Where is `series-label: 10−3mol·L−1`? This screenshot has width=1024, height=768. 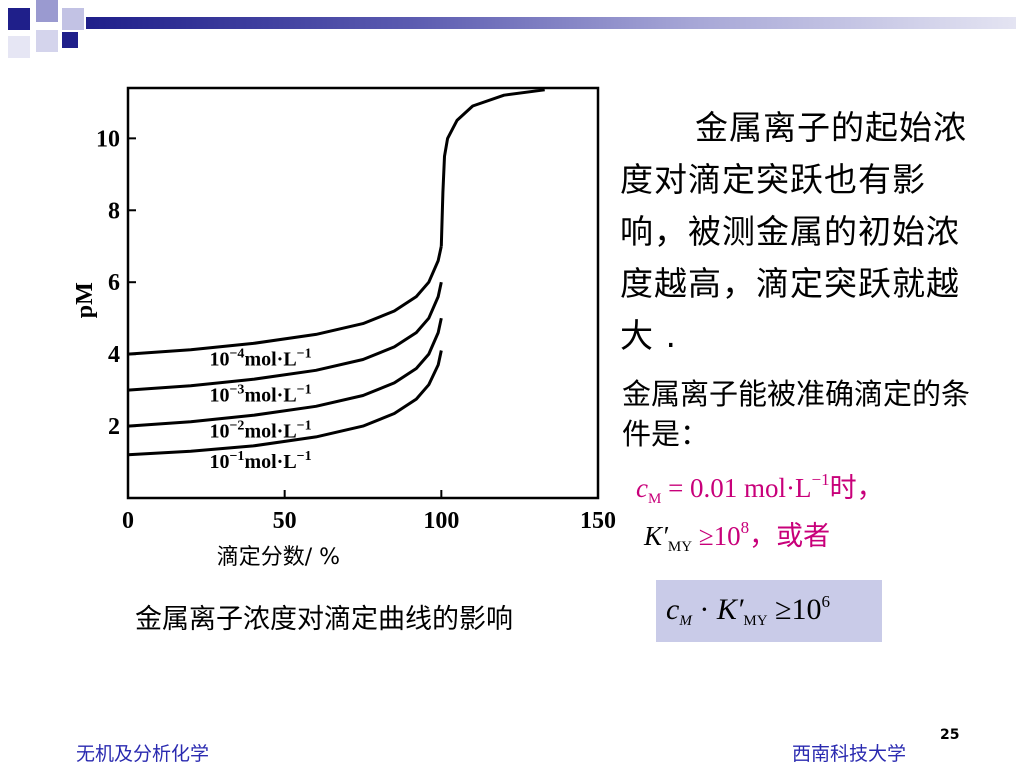 series-label: 10−3mol·L−1 is located at coordinates (260, 394).